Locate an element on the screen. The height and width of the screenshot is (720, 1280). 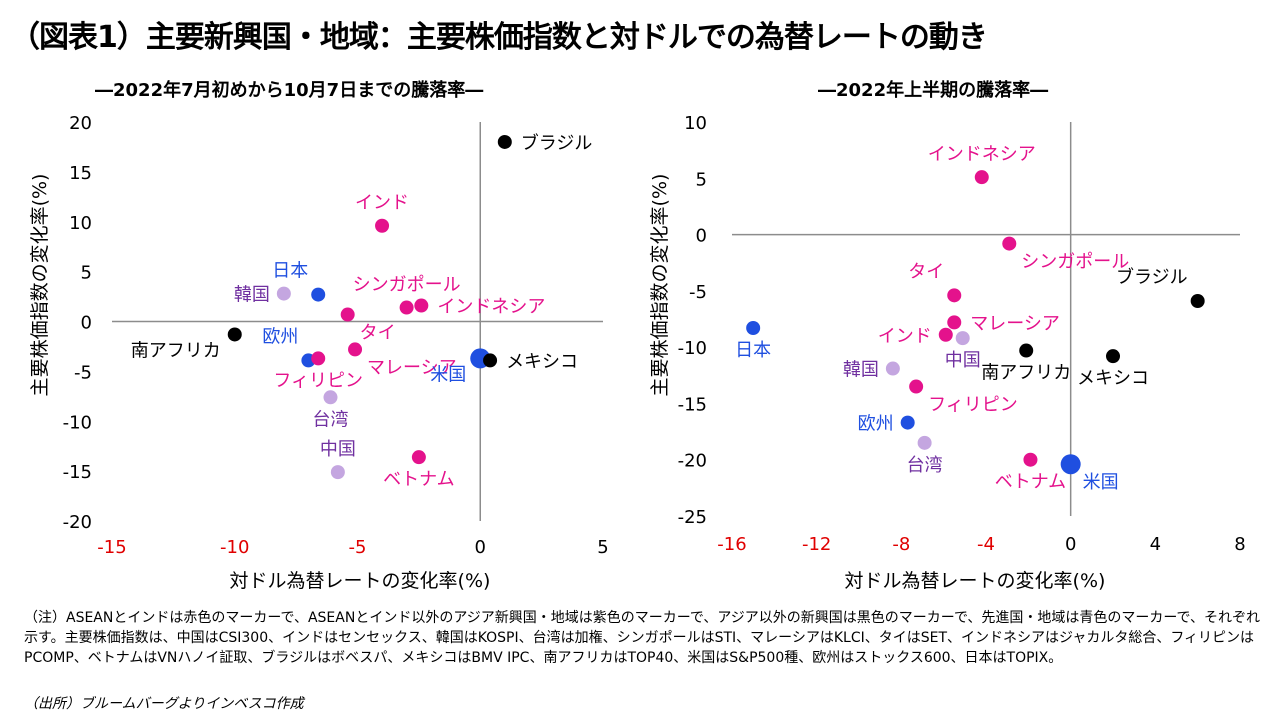
left-y-tick-label: 5 is located at coordinates (86, 273).